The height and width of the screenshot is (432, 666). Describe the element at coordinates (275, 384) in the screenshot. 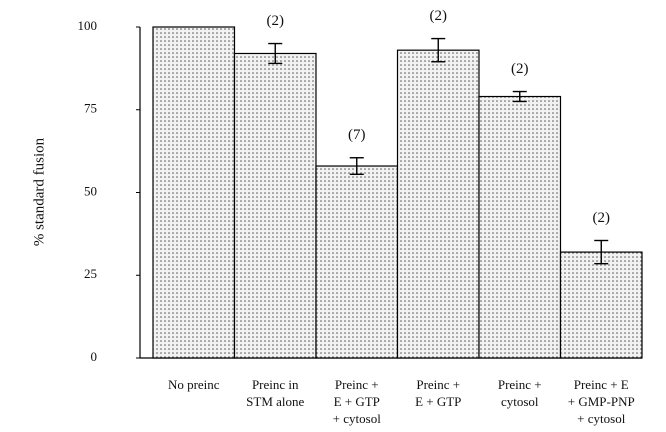

I see `x-tick-label: Preinc in` at that location.